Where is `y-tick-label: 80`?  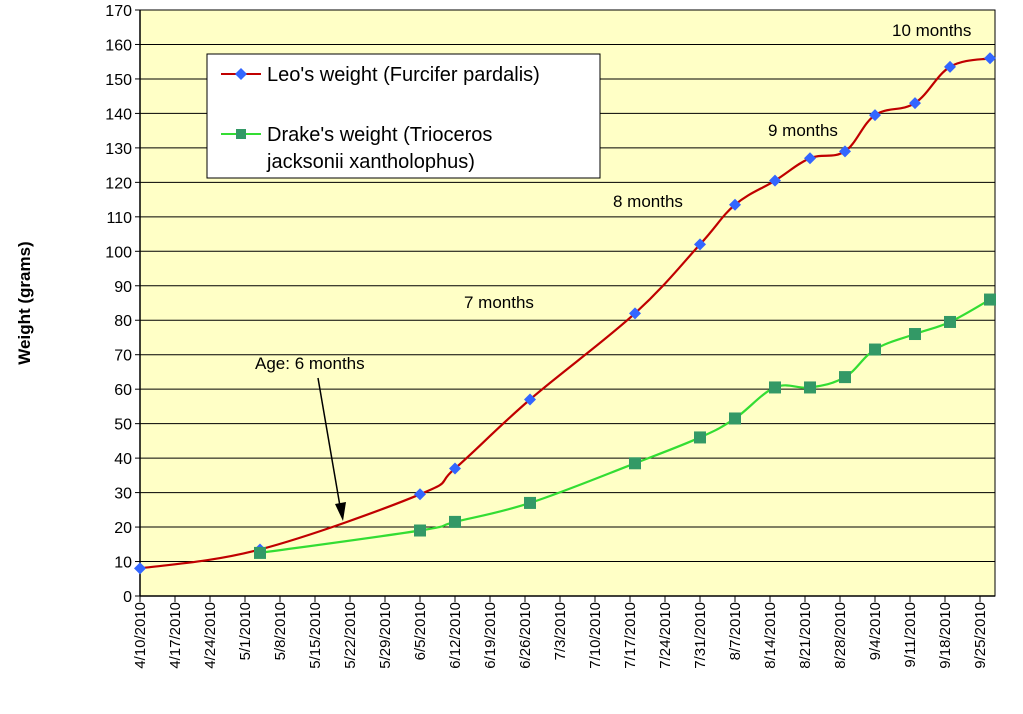
y-tick-label: 80 is located at coordinates (123, 321).